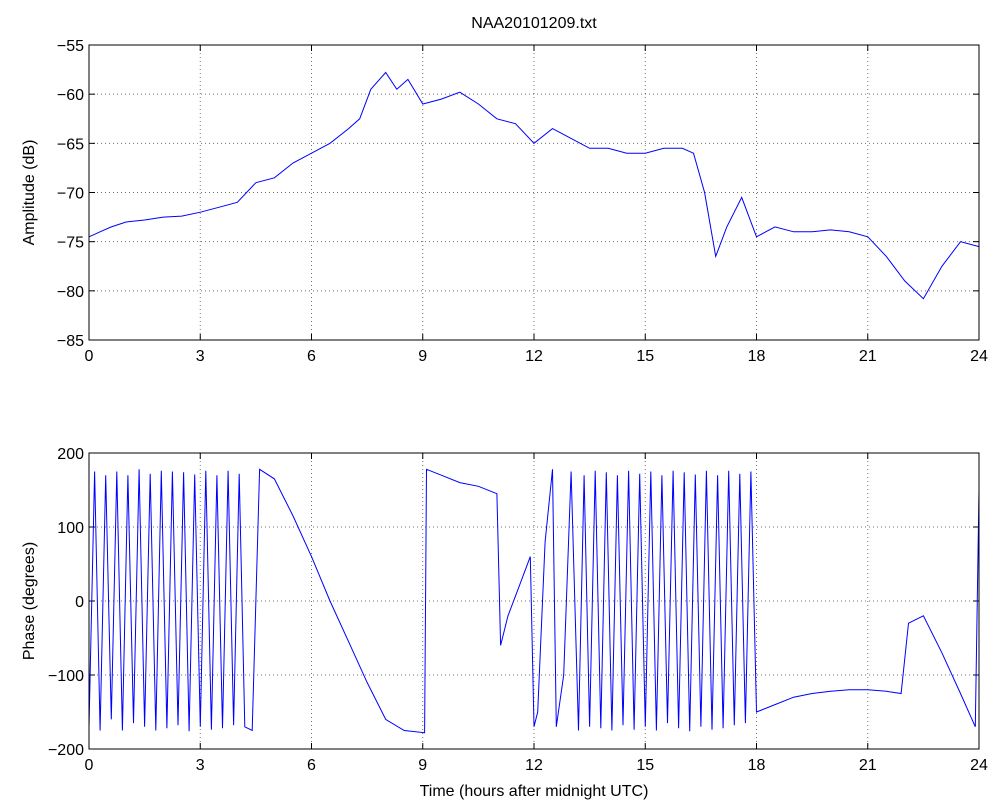 The image size is (998, 806). What do you see at coordinates (422, 356) in the screenshot?
I see `amplitude-xtick-label: 9` at bounding box center [422, 356].